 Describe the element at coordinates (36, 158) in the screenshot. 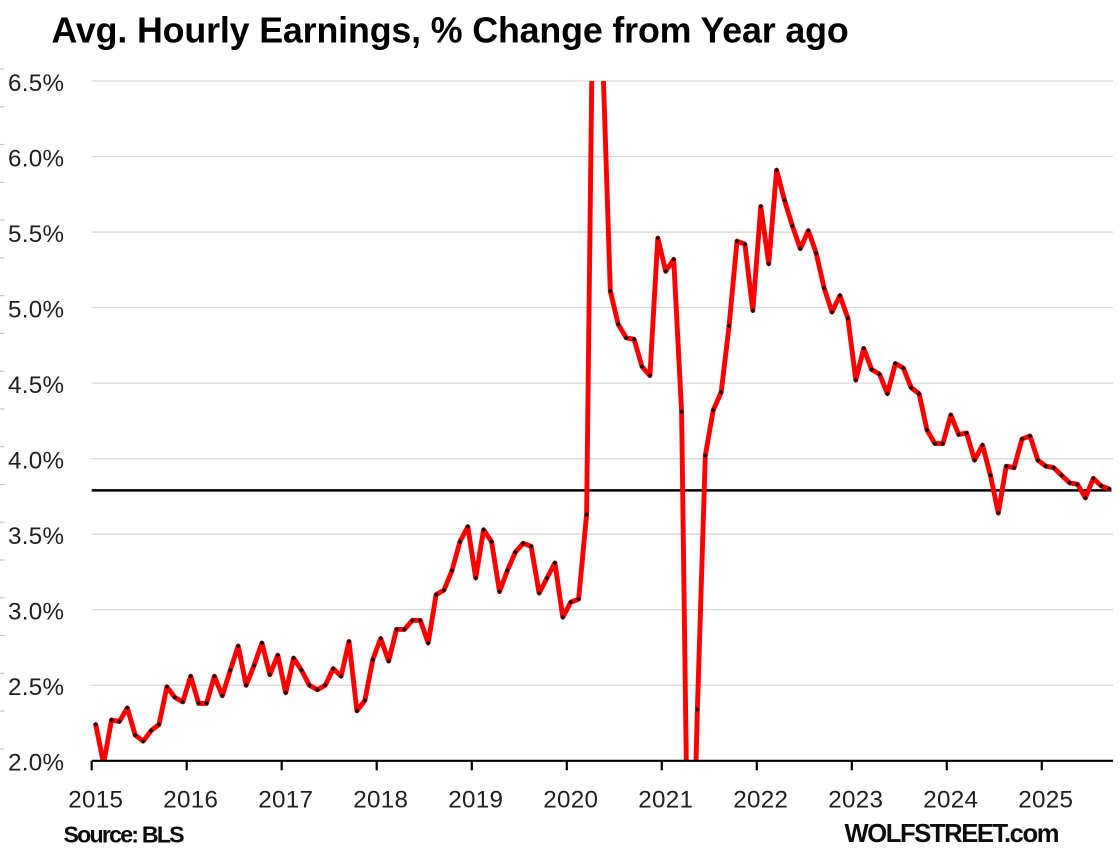

I see `svg-text: 6.0%` at that location.